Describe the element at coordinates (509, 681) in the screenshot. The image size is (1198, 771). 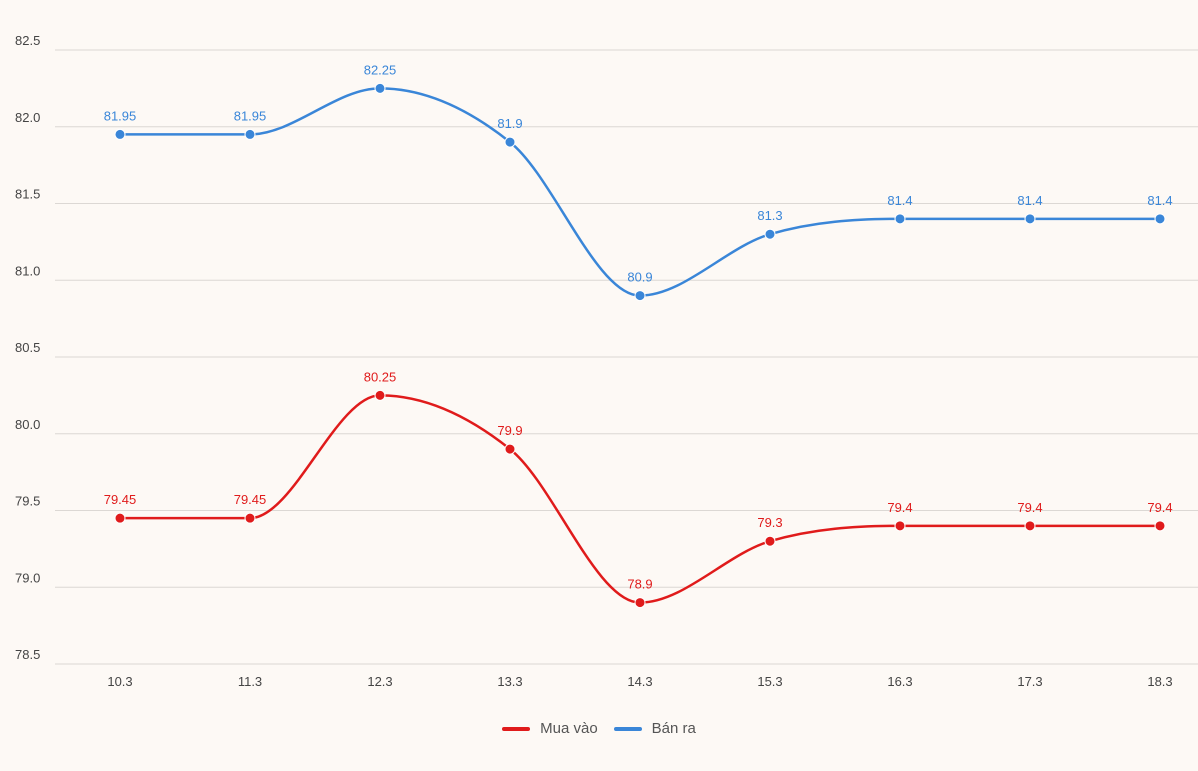
I see `x-tick-label: 13.3` at that location.